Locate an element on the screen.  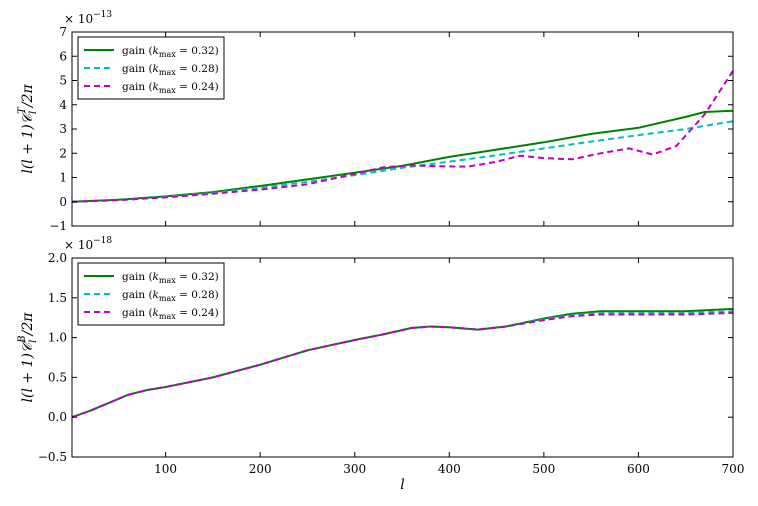
x-tick-label: 100 is located at coordinates (165, 469).